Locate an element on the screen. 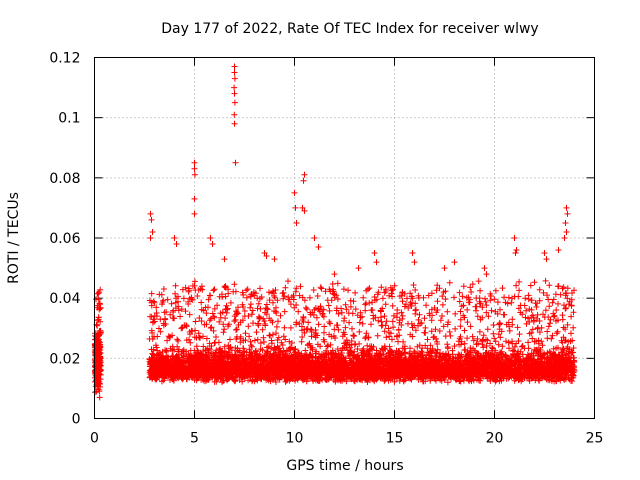 The height and width of the screenshot is (480, 640). y-tick-label: 0.06 is located at coordinates (64, 239).